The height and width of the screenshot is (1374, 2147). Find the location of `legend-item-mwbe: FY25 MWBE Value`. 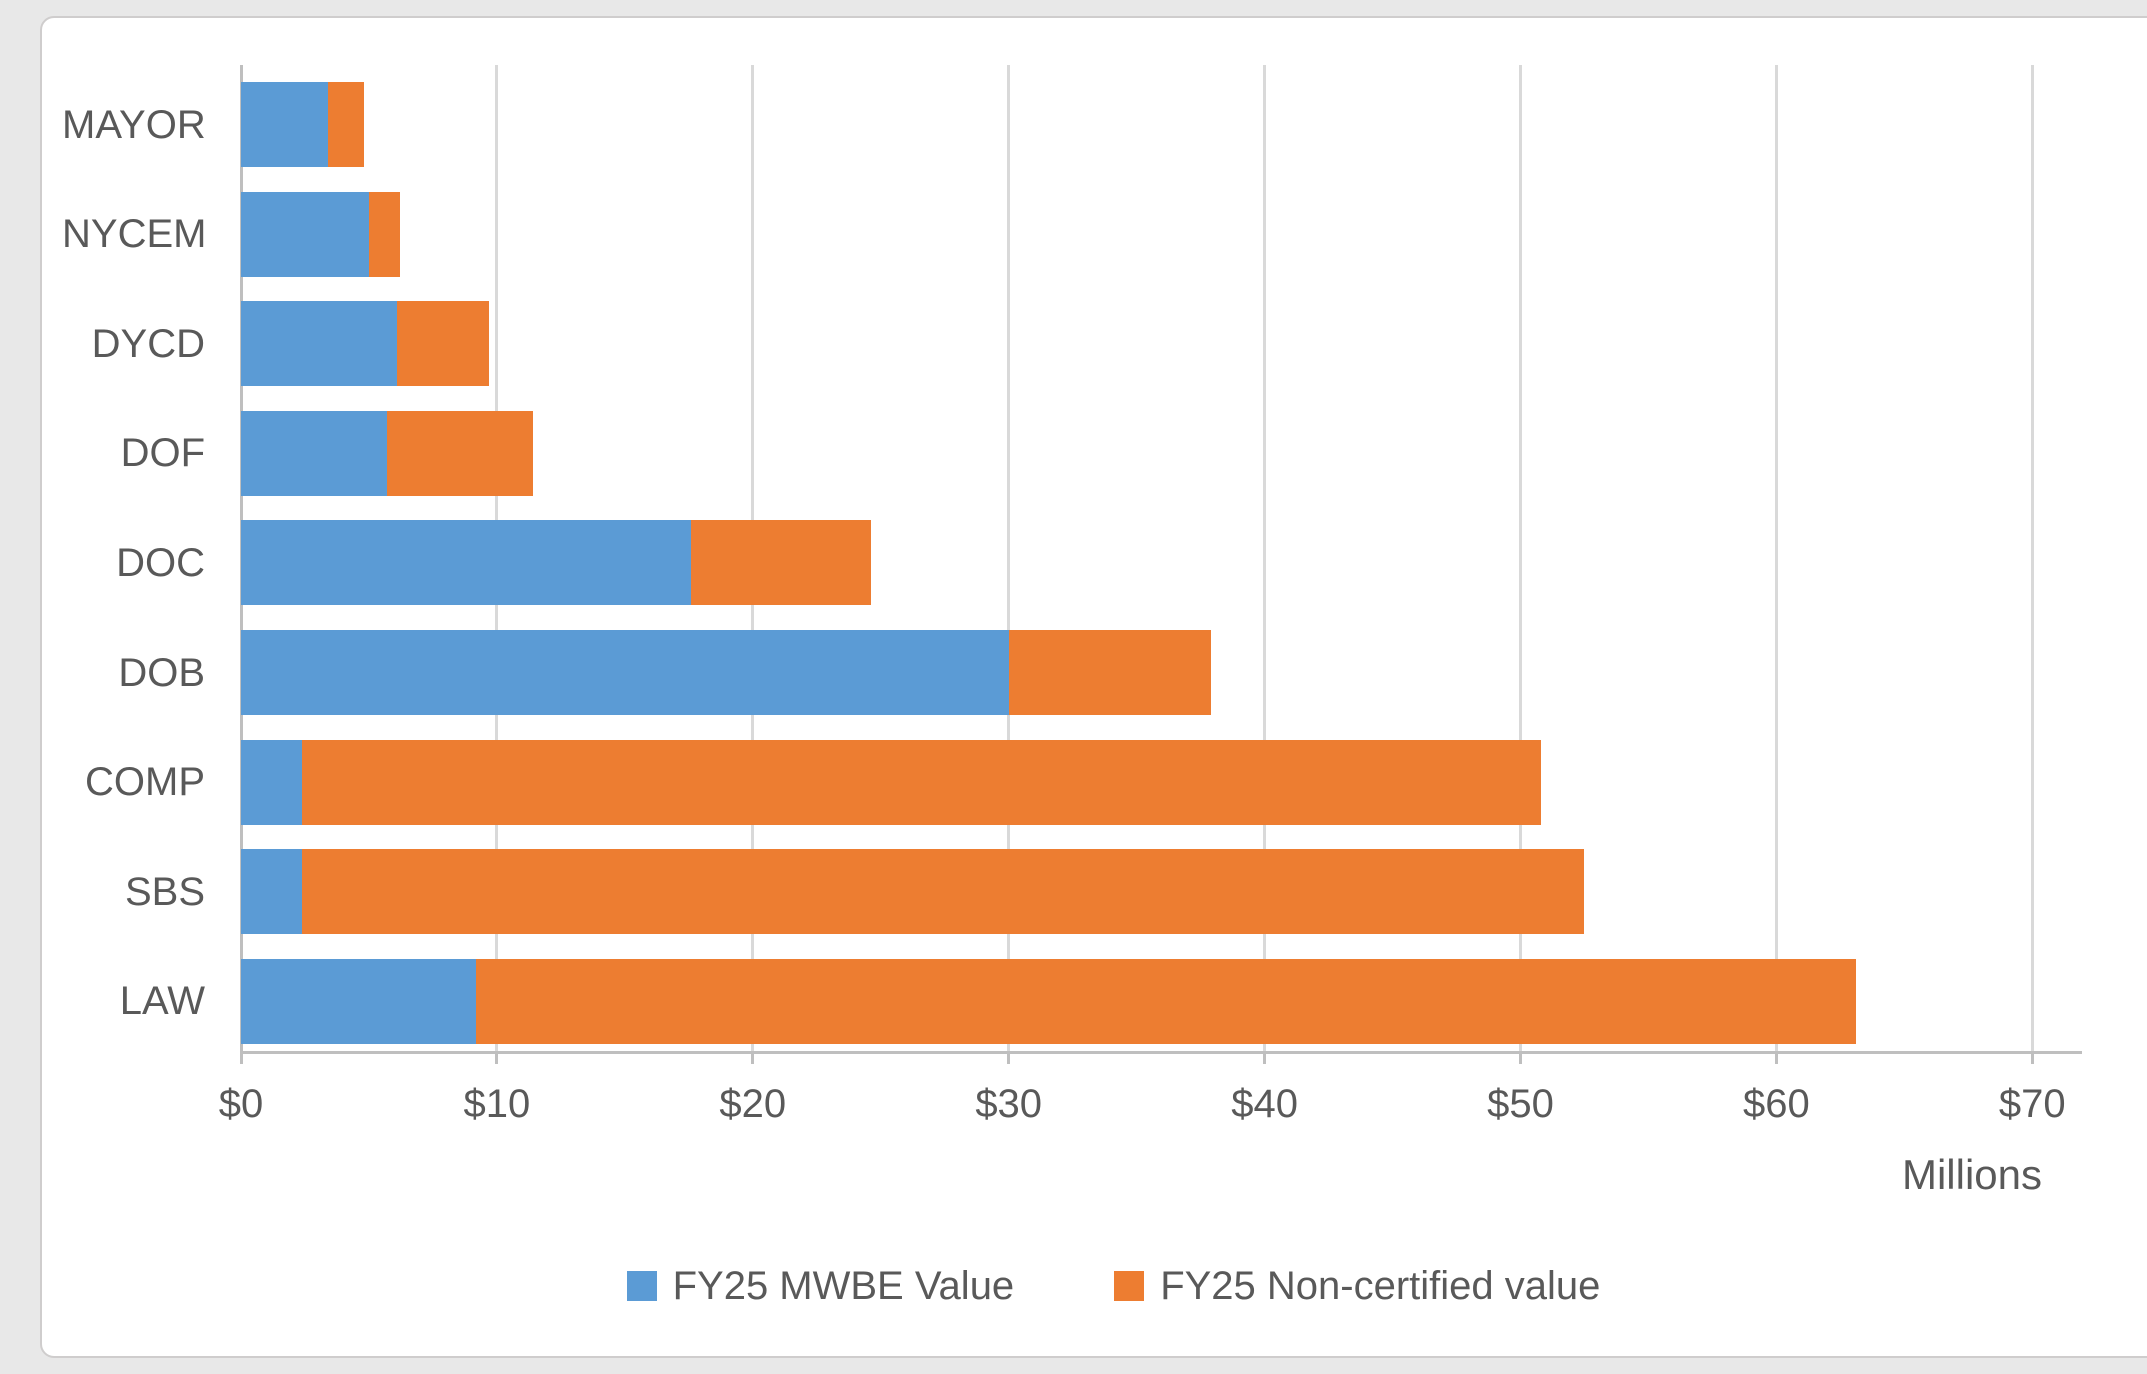

legend-item-mwbe: FY25 MWBE Value is located at coordinates (820, 1286).